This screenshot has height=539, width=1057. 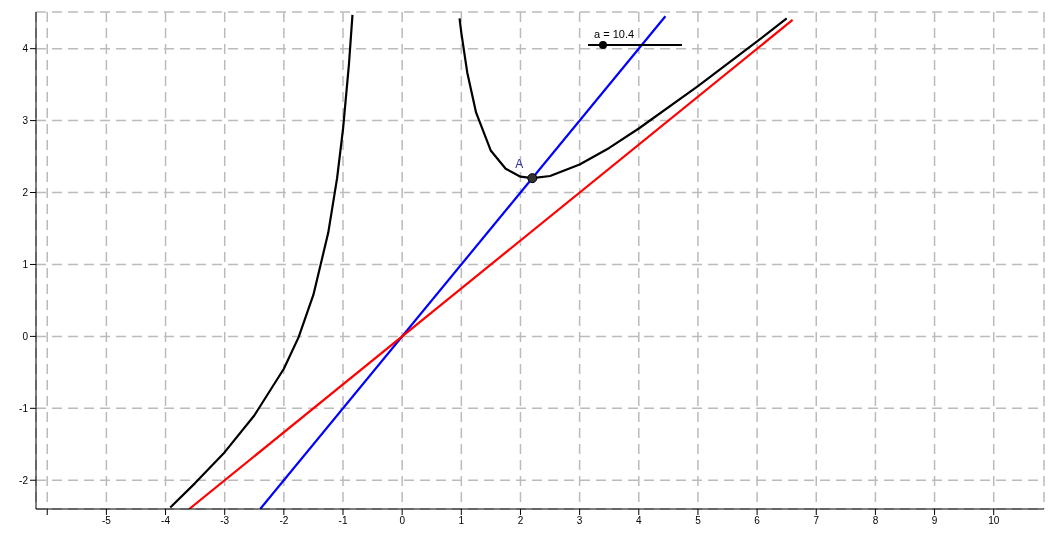 I want to click on x-tick-label: 0, so click(x=402, y=521).